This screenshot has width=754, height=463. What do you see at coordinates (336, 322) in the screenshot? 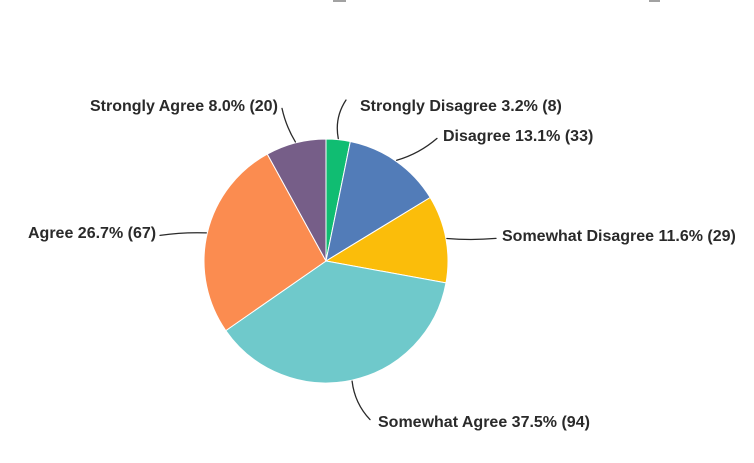
I see `pie-slice-somewhat-agree` at bounding box center [336, 322].